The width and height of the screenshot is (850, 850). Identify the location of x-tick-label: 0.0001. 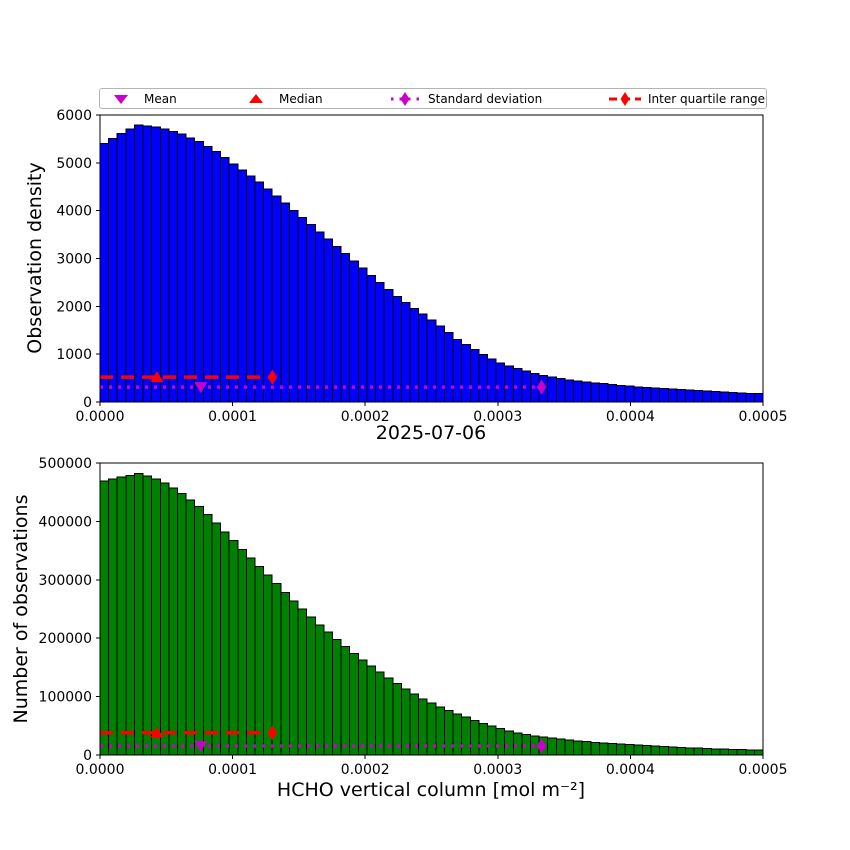
(232, 770).